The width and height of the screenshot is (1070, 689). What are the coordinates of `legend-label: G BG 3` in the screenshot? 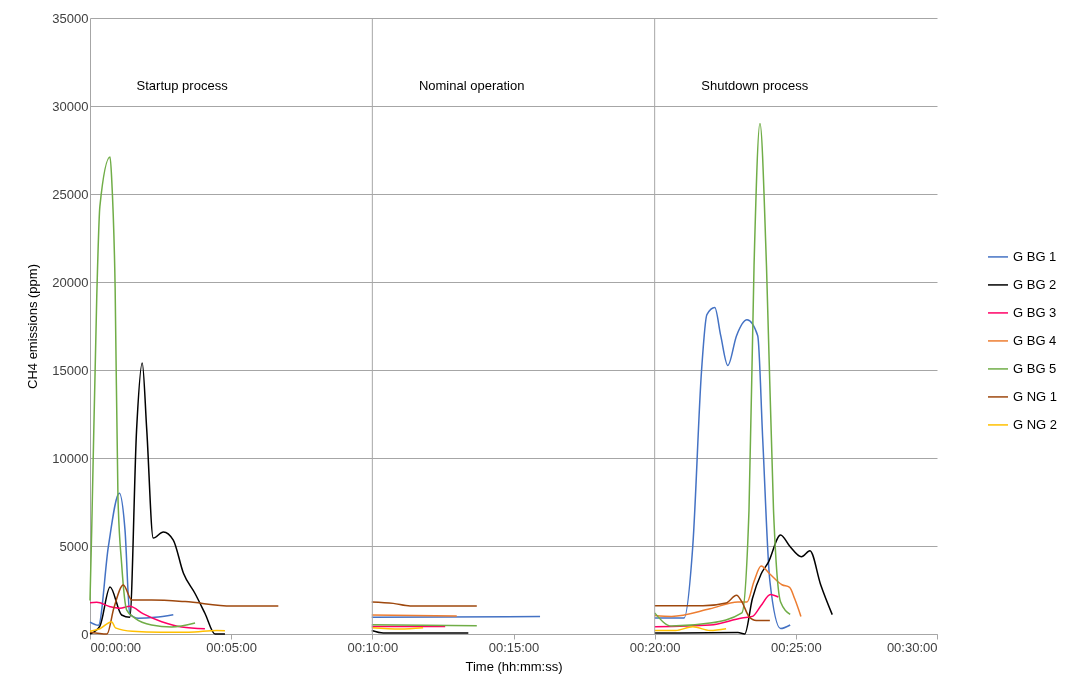 It's located at (1035, 312).